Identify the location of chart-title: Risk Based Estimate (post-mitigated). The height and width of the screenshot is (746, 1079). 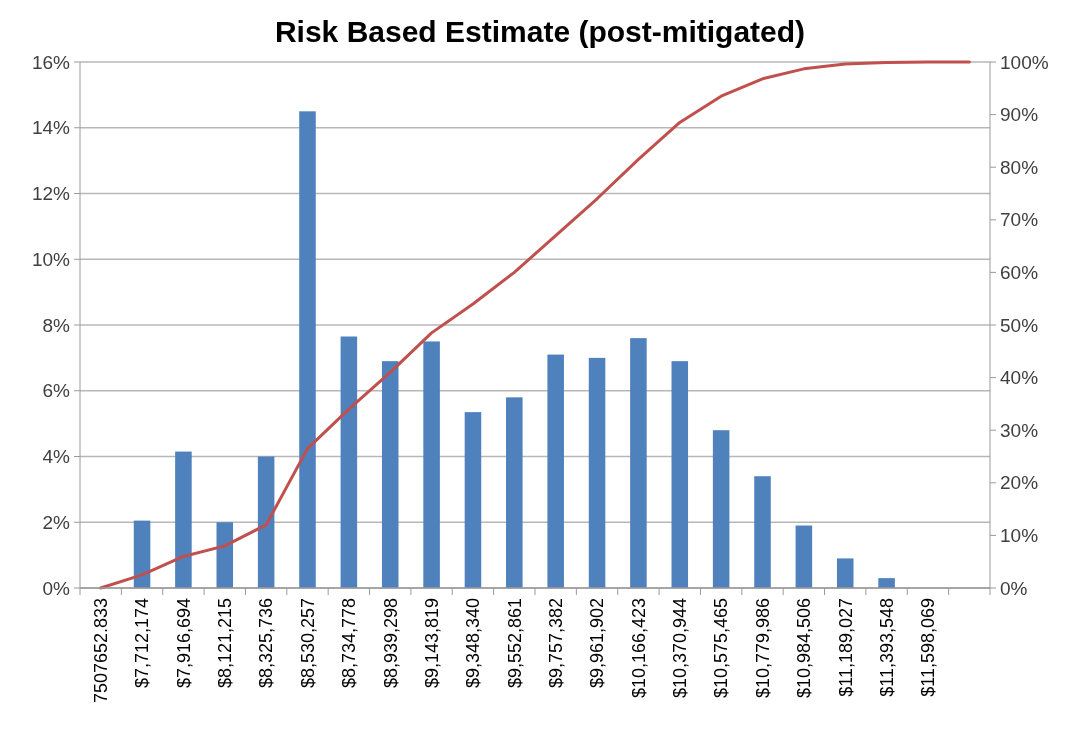
(540, 31).